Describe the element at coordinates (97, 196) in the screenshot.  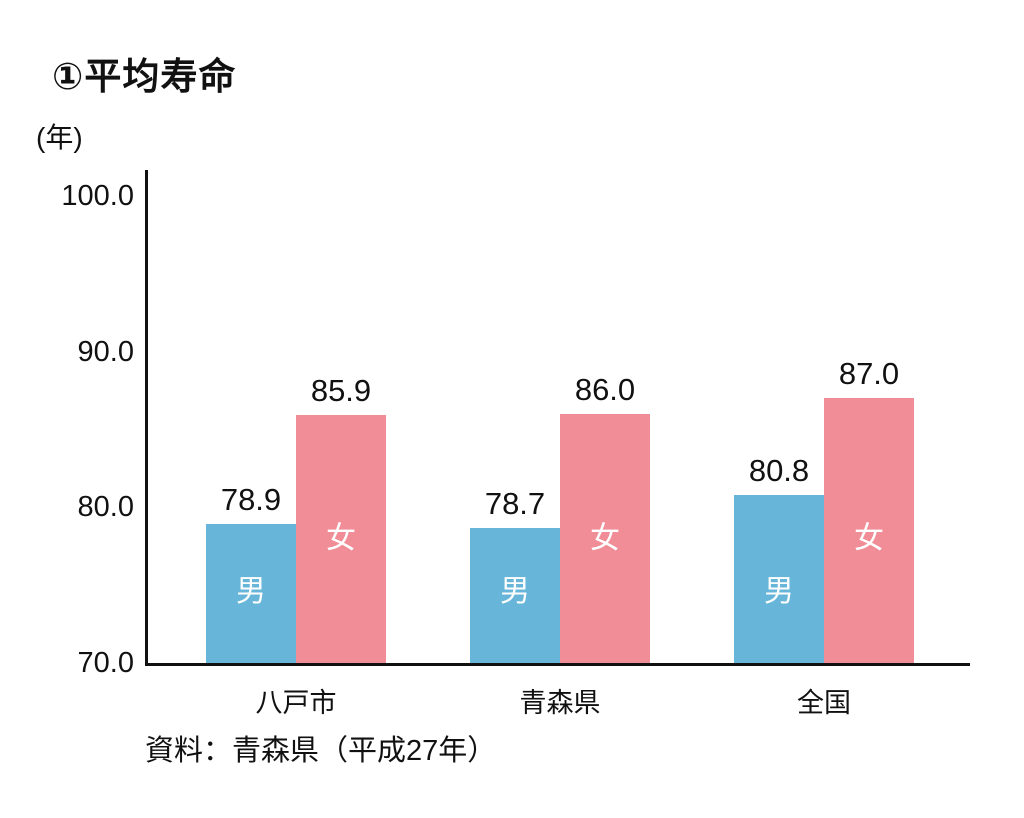
I see `y-tick-label: 100.0` at that location.